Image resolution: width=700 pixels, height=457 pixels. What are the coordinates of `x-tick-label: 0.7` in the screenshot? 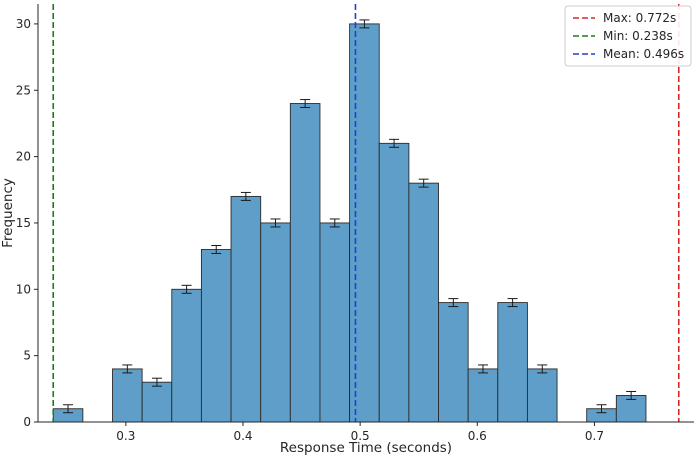 It's located at (594, 436).